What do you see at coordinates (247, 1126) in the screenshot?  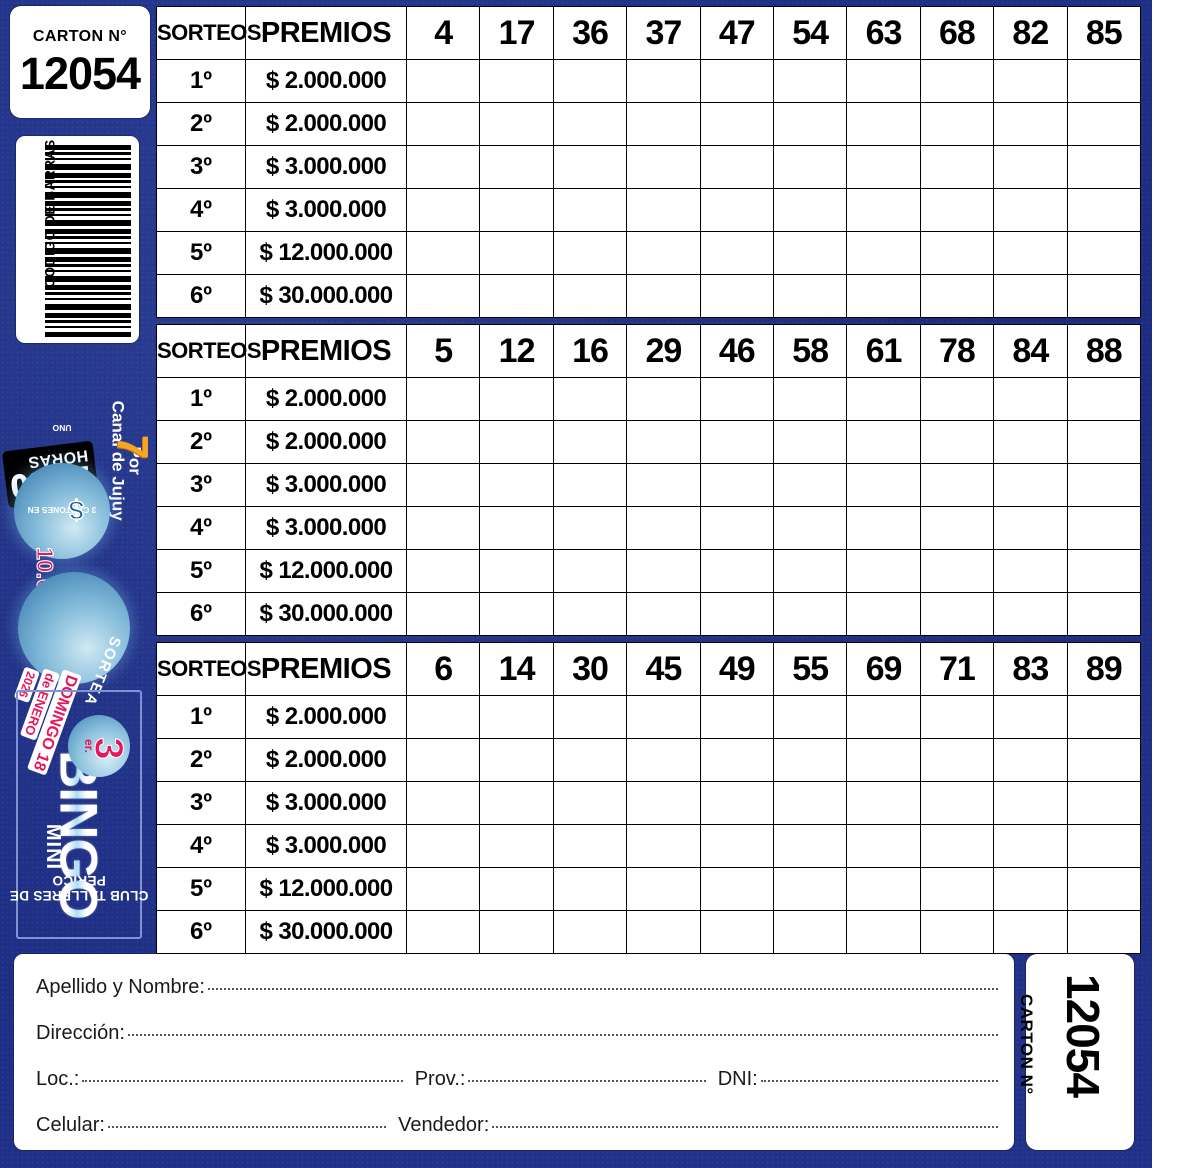 I see `cell-input` at bounding box center [247, 1126].